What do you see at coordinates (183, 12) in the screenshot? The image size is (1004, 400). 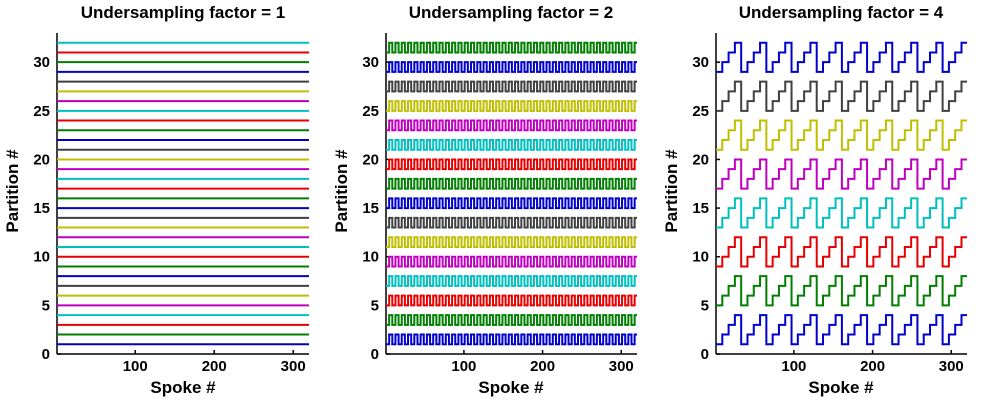 I see `panel-title: Undersampling factor = 1` at bounding box center [183, 12].